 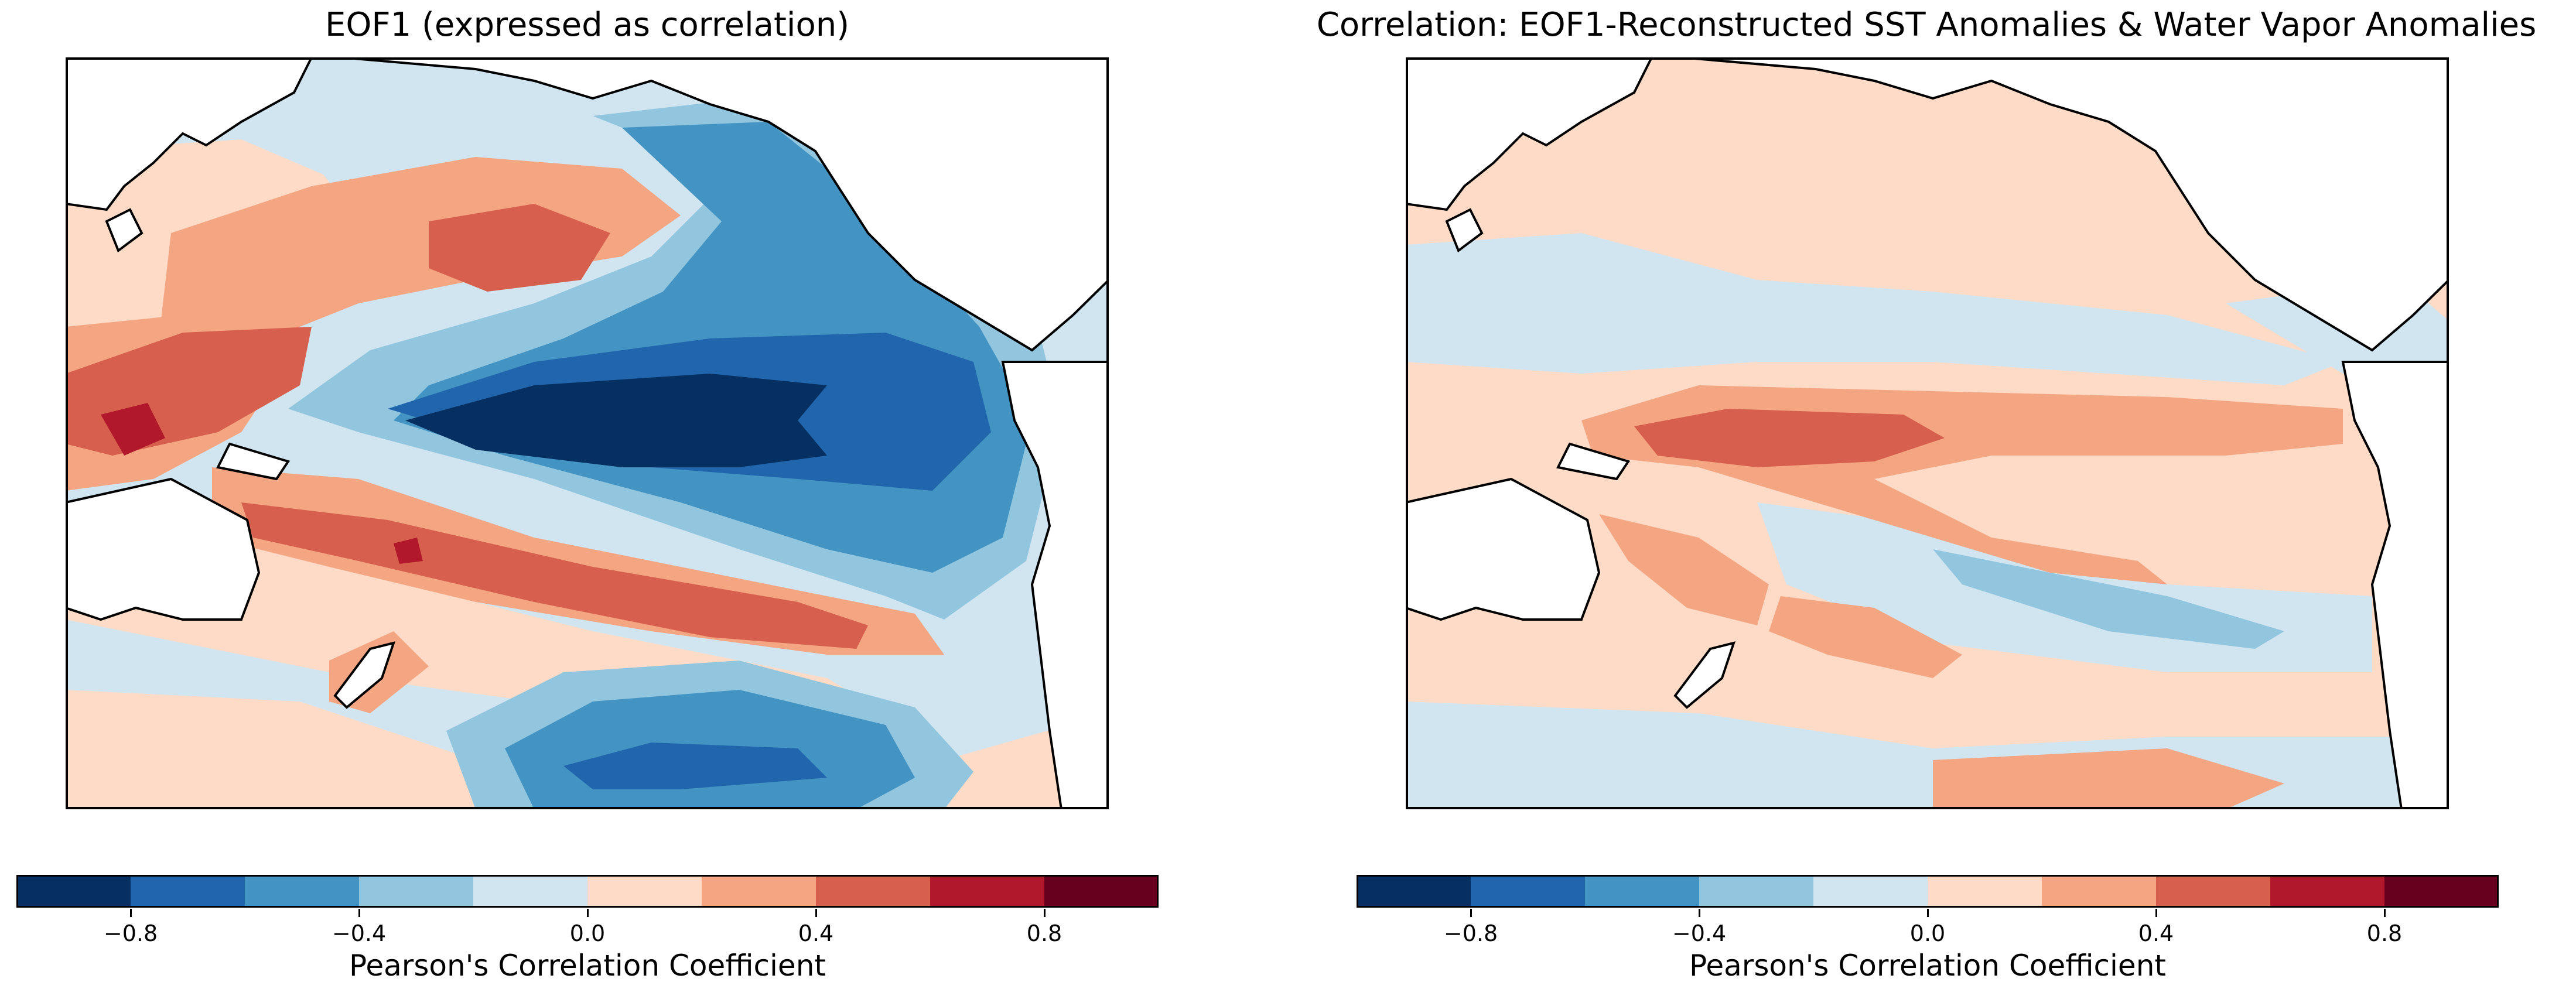 I want to click on right-land-japan, so click(x=1465, y=230).